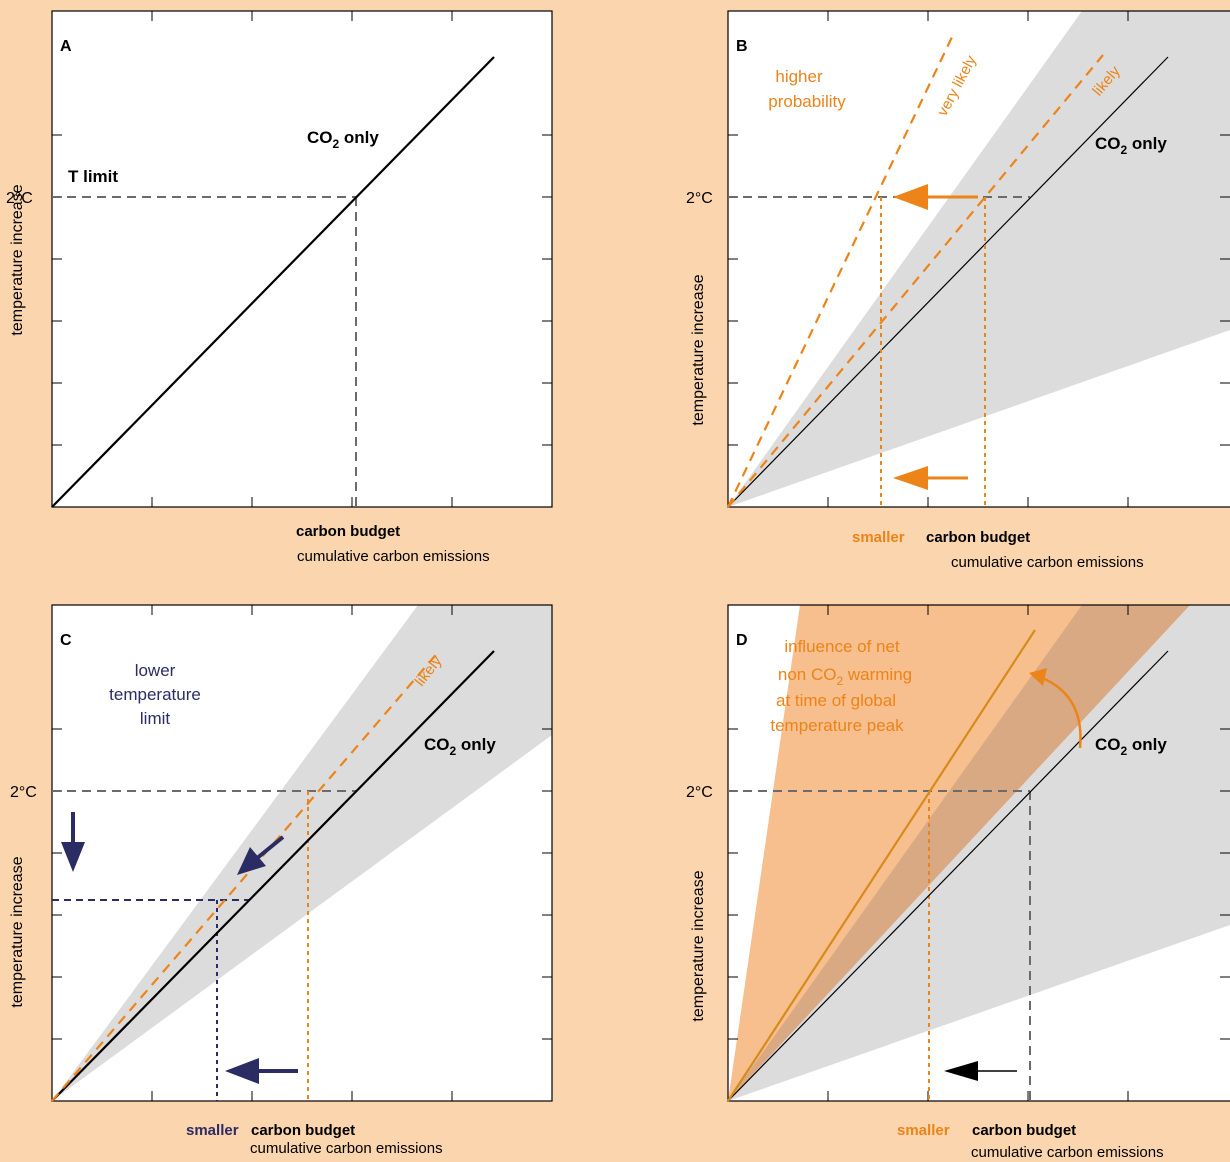 This screenshot has width=1230, height=1162. I want to click on panel-b-letter: B, so click(742, 46).